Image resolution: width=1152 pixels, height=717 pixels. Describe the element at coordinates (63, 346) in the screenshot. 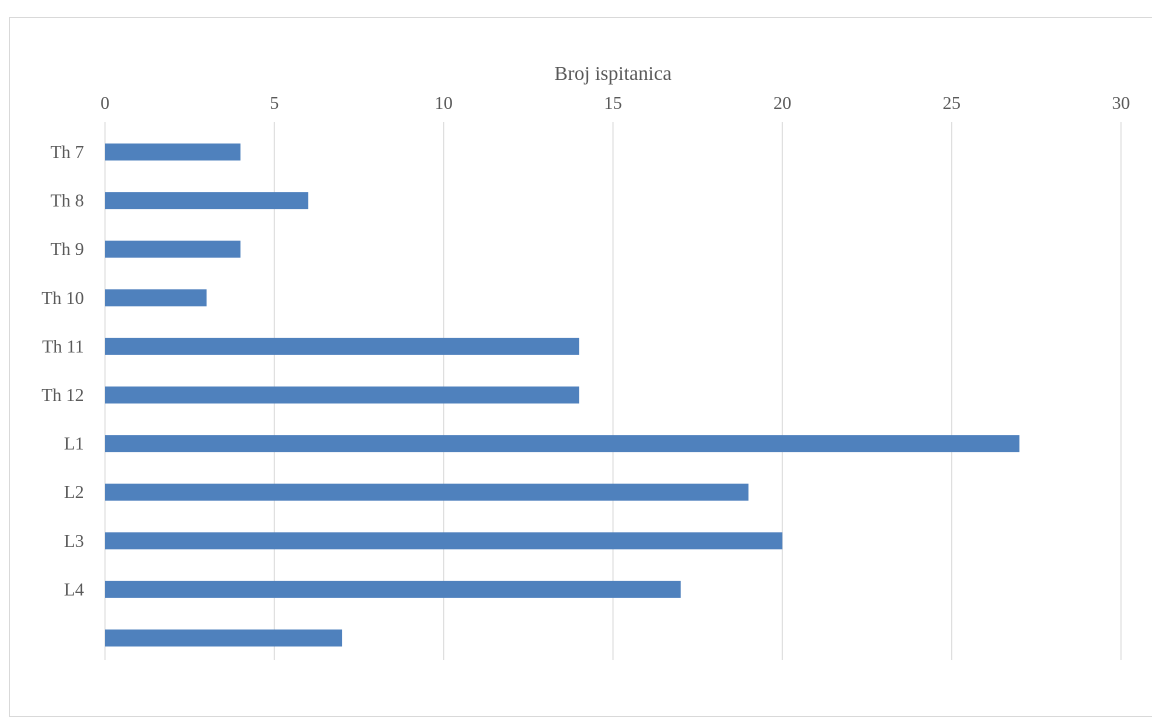

I see `category-label-th-11: Th 11` at that location.